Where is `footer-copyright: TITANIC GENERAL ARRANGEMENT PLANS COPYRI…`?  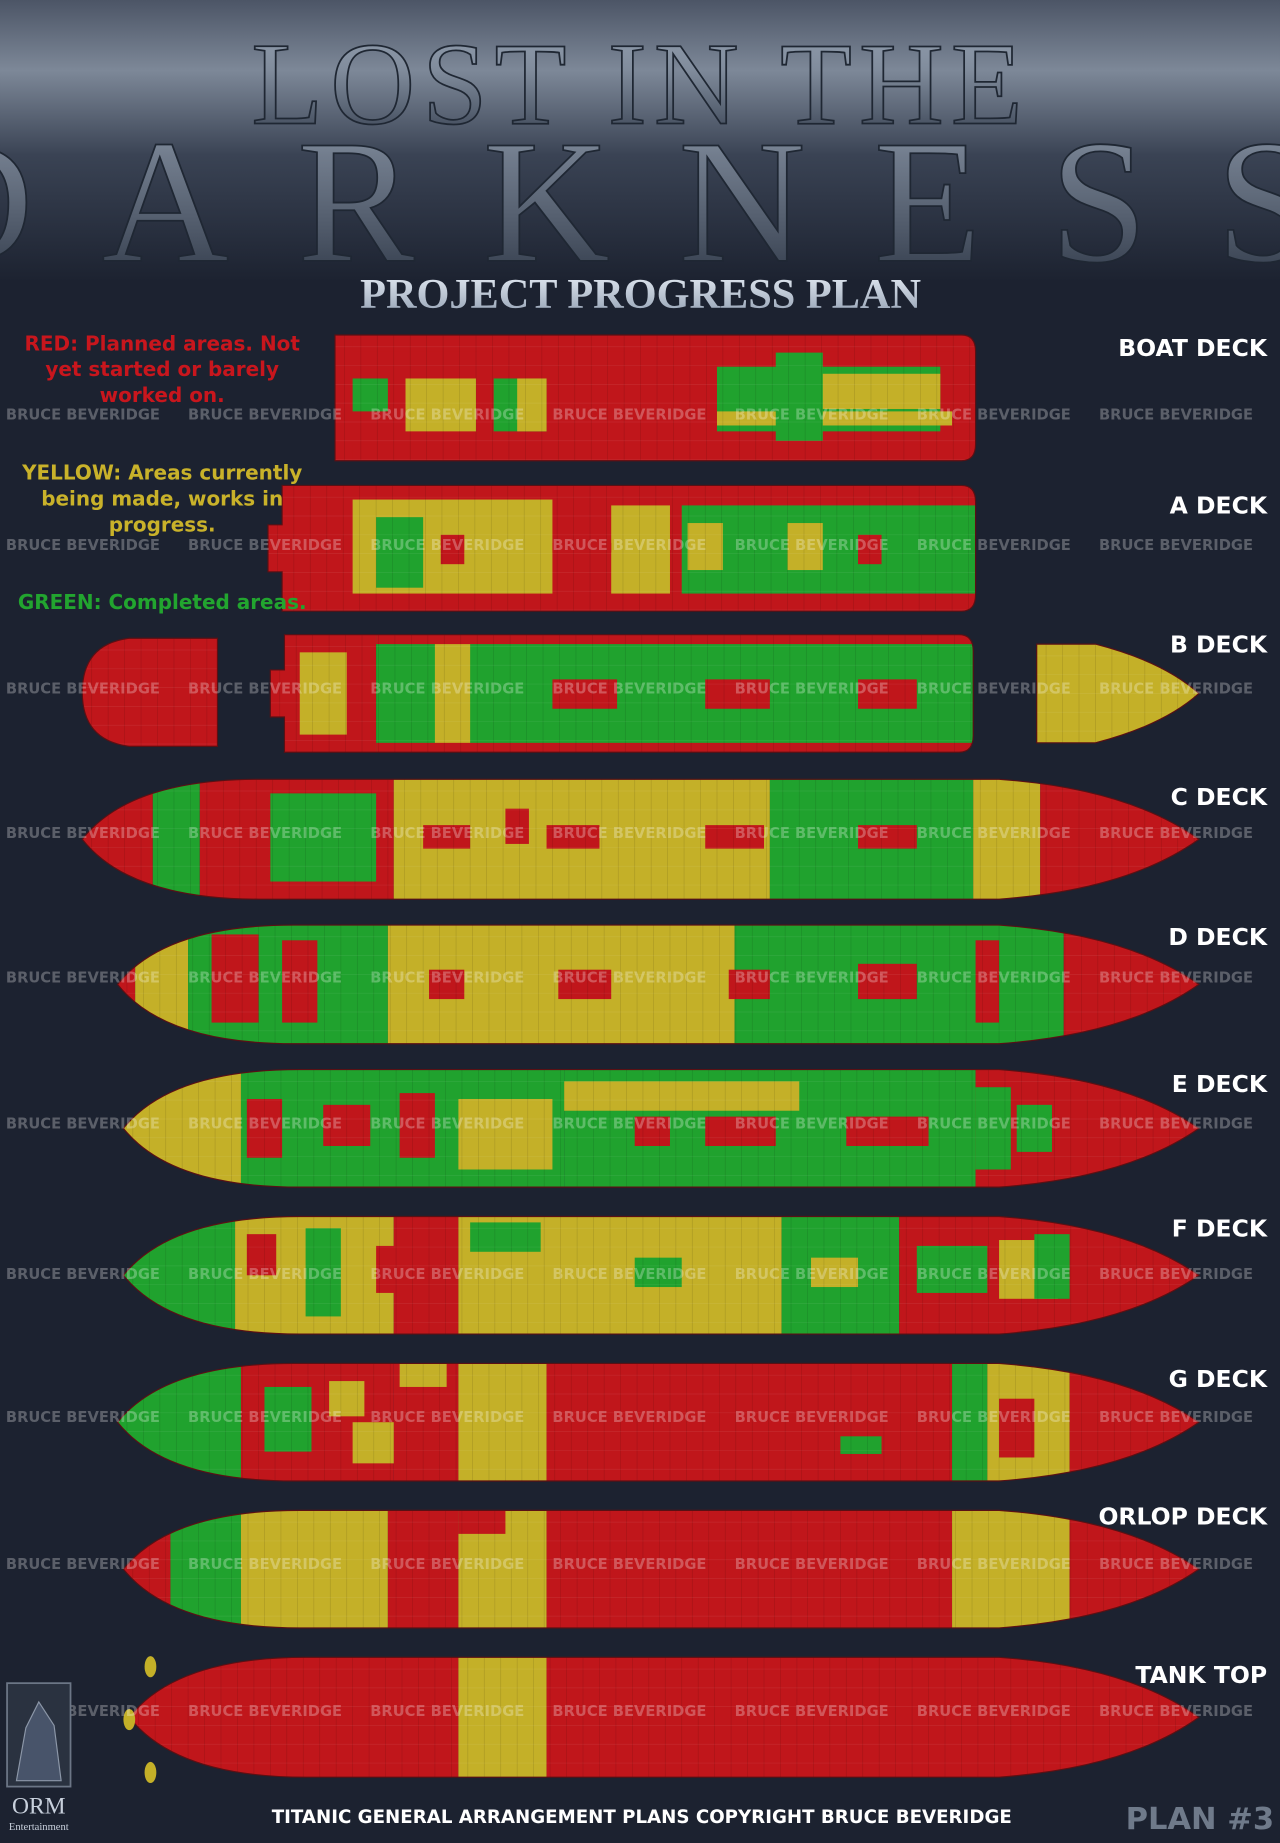
footer-copyright: TITANIC GENERAL ARRANGEMENT PLANS COPYRI… is located at coordinates (642, 1817).